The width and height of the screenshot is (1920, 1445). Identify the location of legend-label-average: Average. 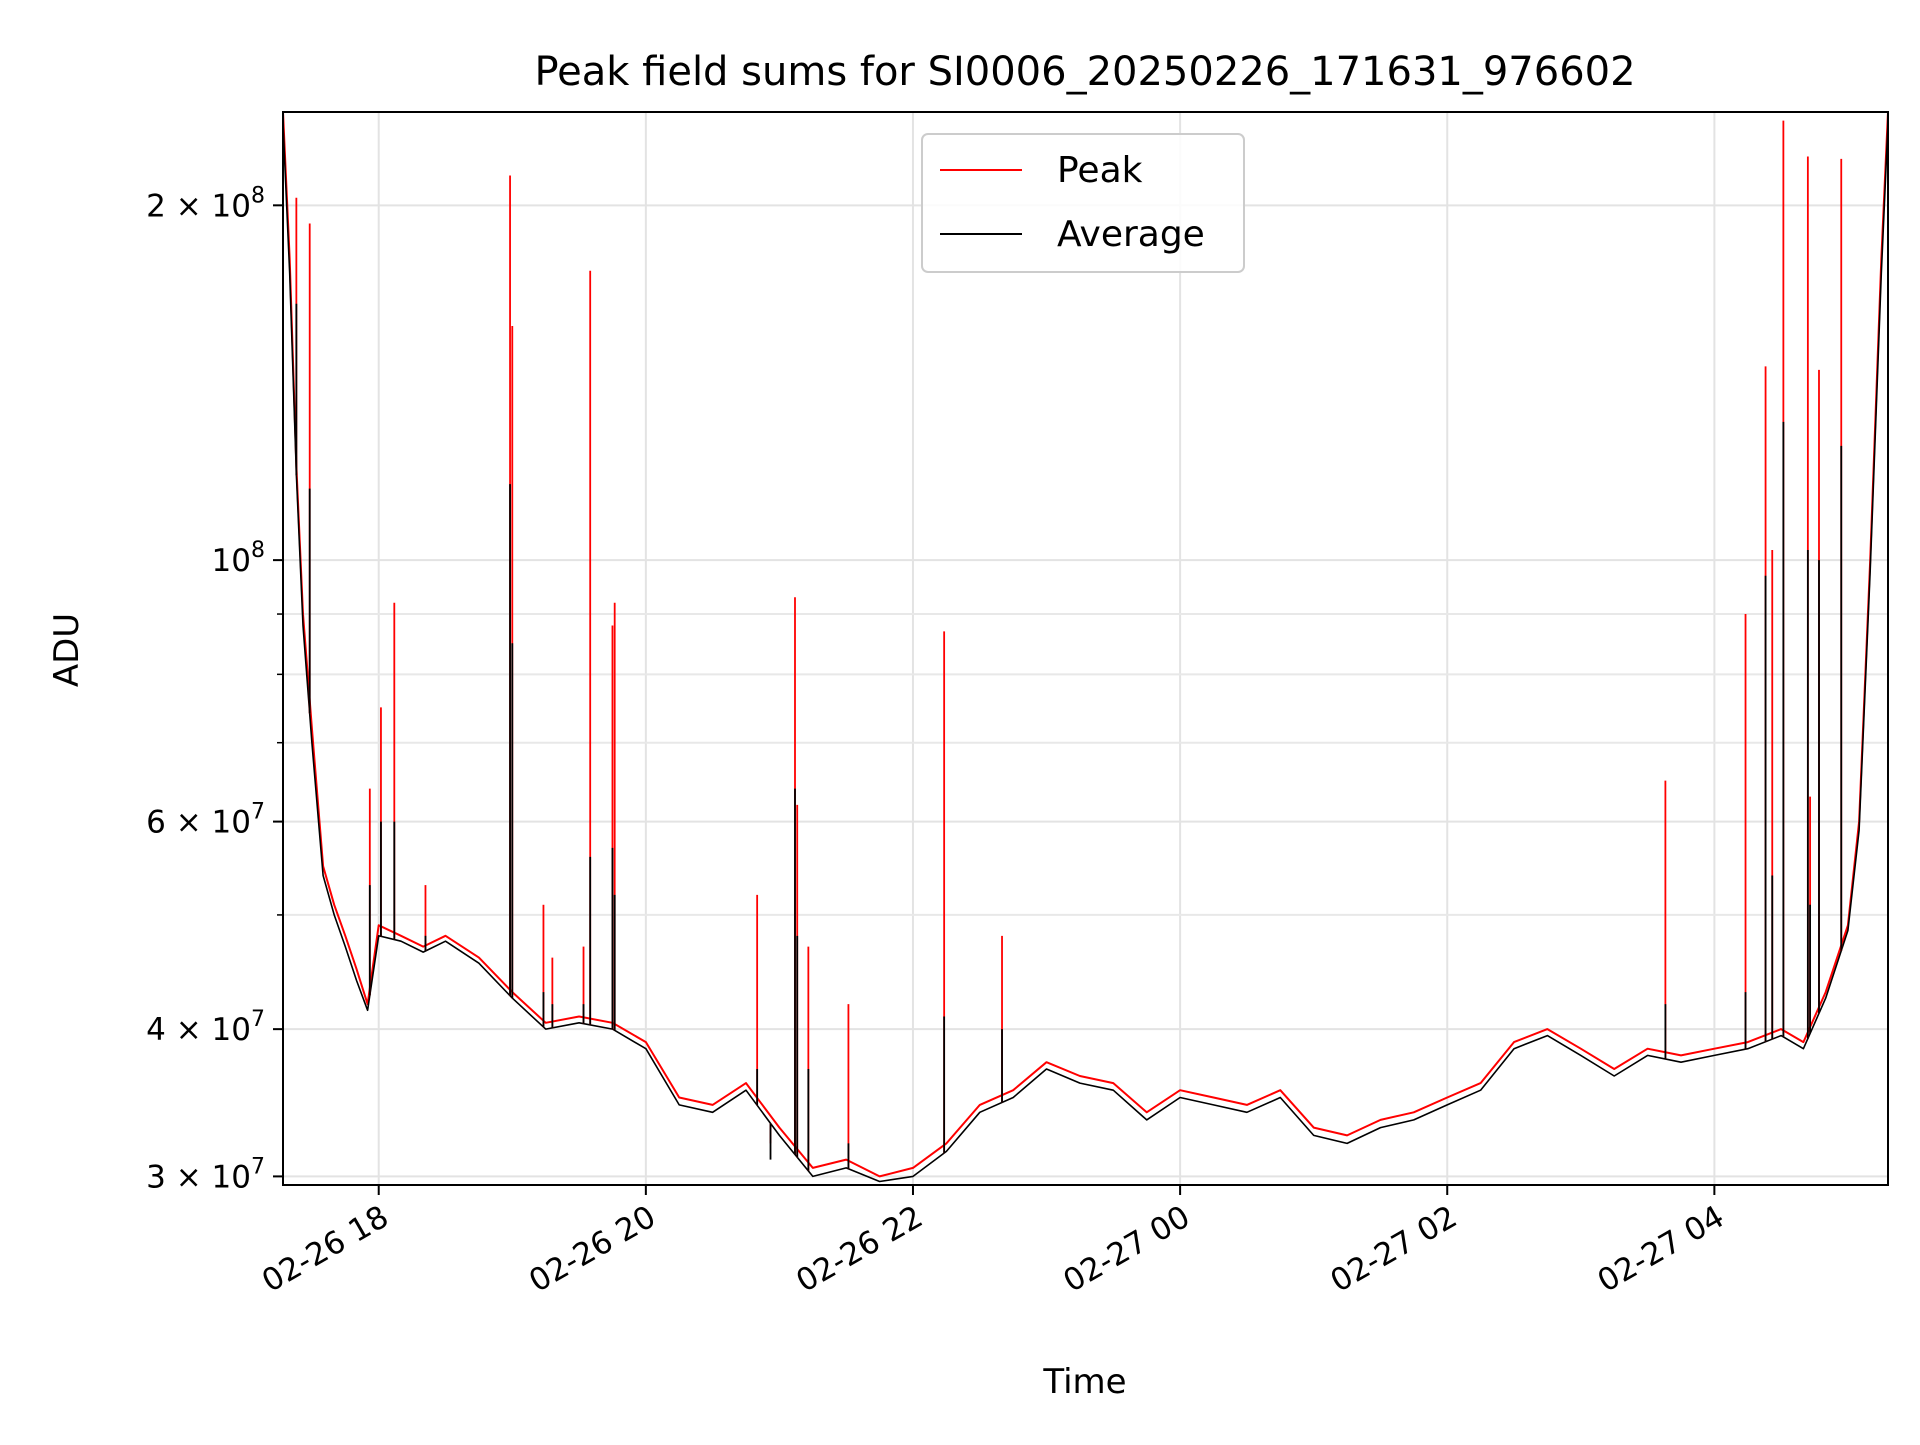
(1131, 234).